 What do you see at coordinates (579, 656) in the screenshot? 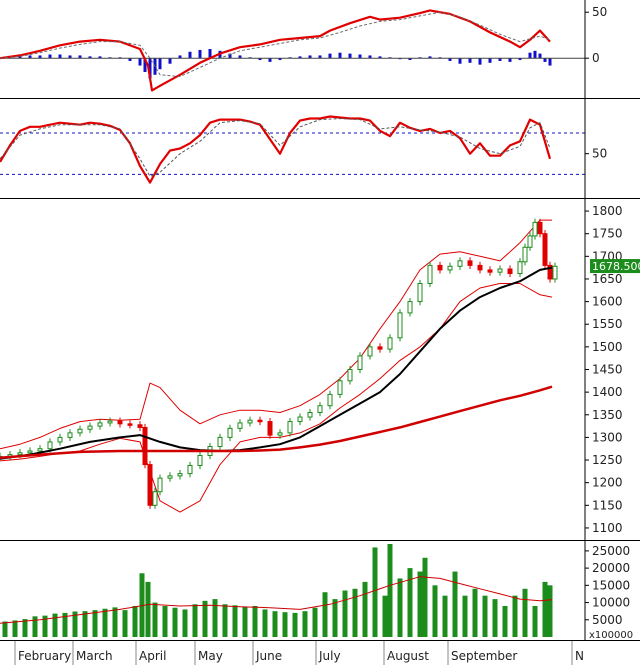
I see `month-label: N` at bounding box center [579, 656].